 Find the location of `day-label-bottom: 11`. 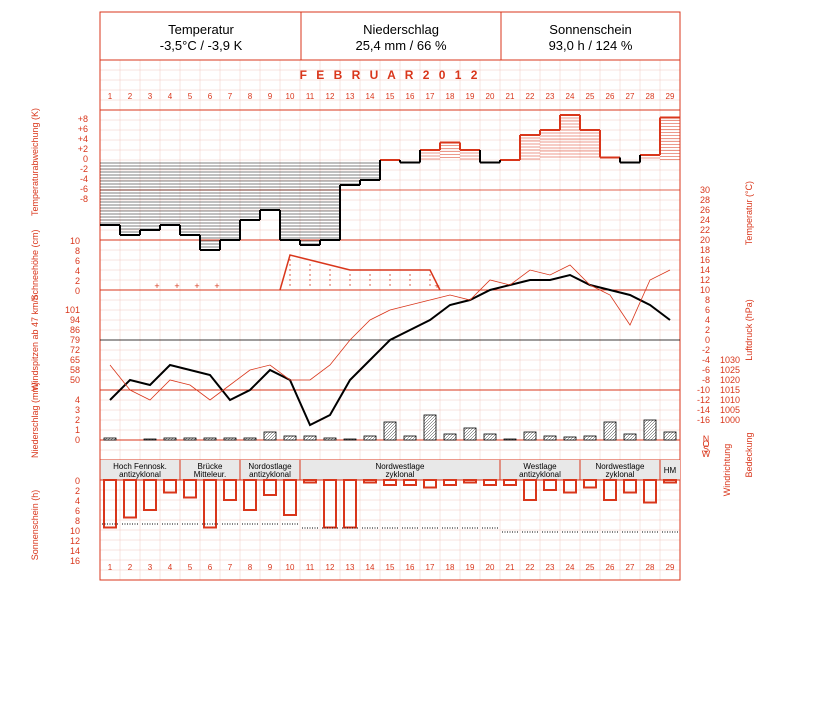

day-label-bottom: 11 is located at coordinates (310, 567).